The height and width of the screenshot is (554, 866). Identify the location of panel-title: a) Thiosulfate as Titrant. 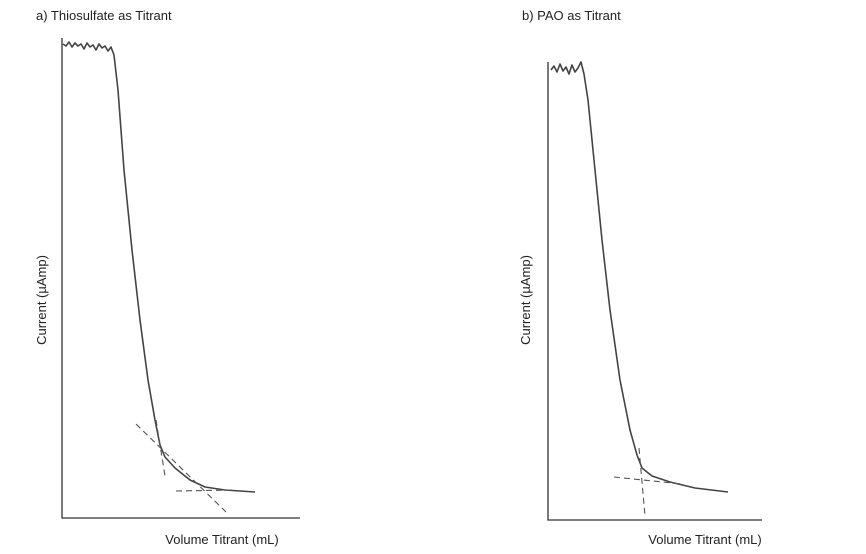
(104, 15).